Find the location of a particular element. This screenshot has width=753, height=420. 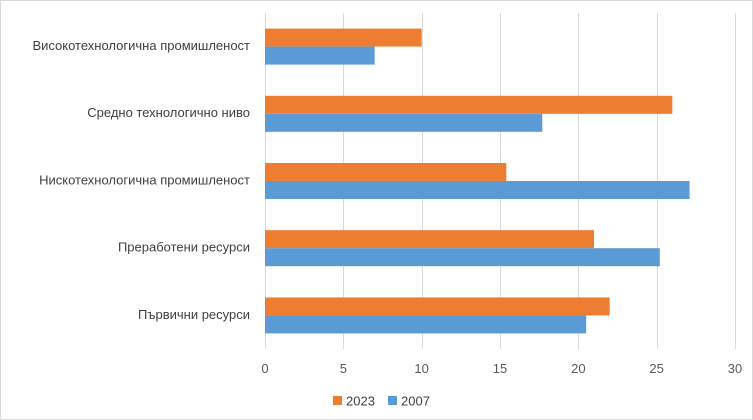

x-tick-label: 30 is located at coordinates (735, 368).